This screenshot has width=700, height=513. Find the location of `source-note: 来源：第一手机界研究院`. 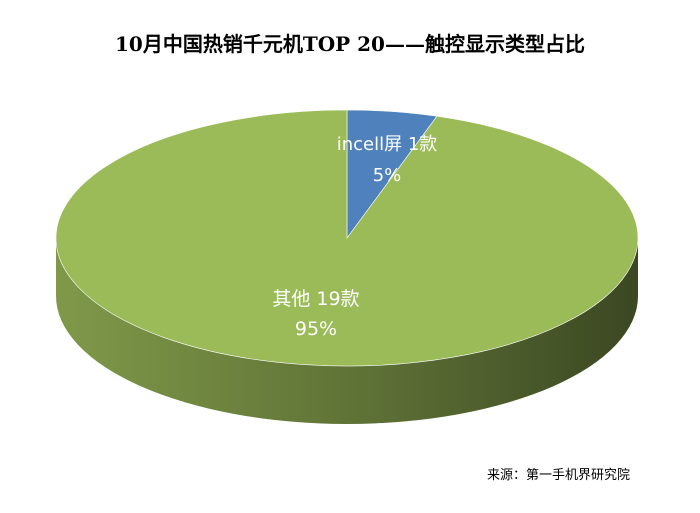

source-note: 来源：第一手机界研究院 is located at coordinates (558, 475).